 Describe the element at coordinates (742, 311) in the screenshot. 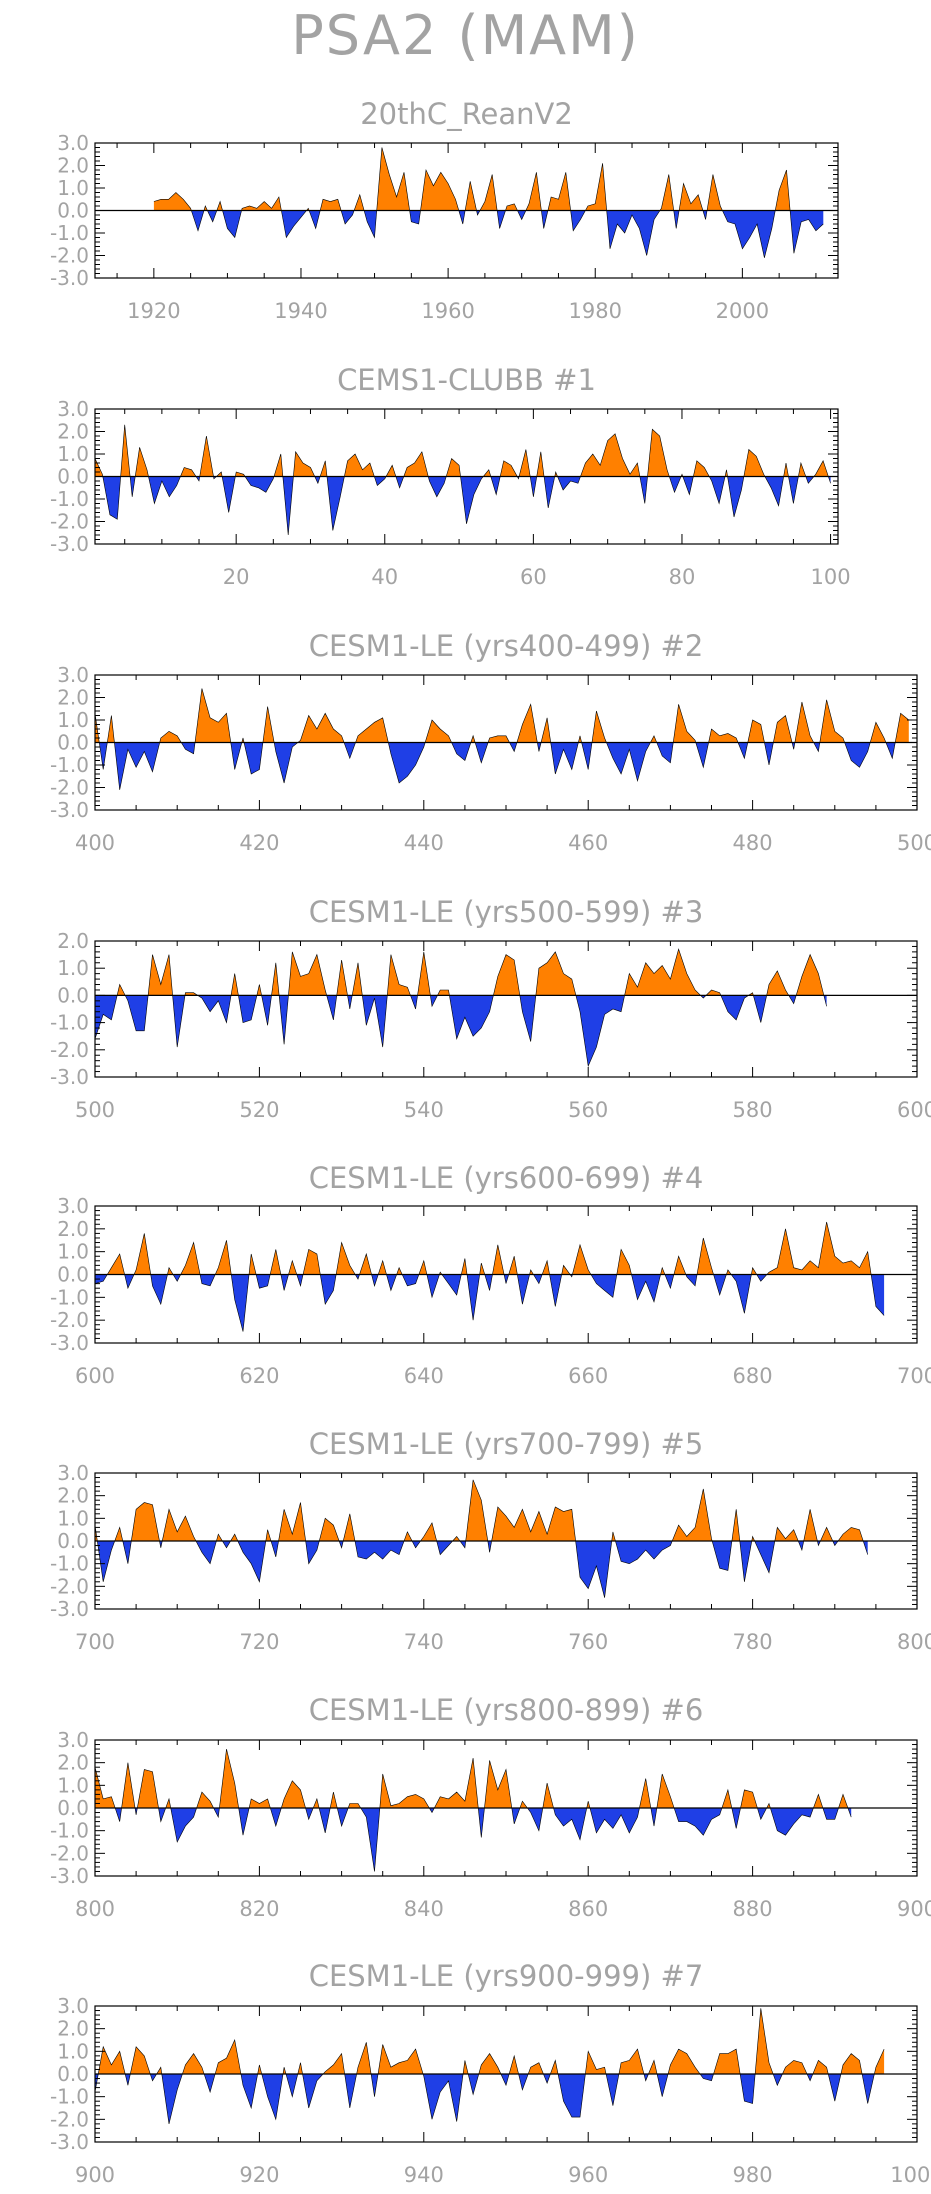

I see `x-tick-label: 2000` at that location.